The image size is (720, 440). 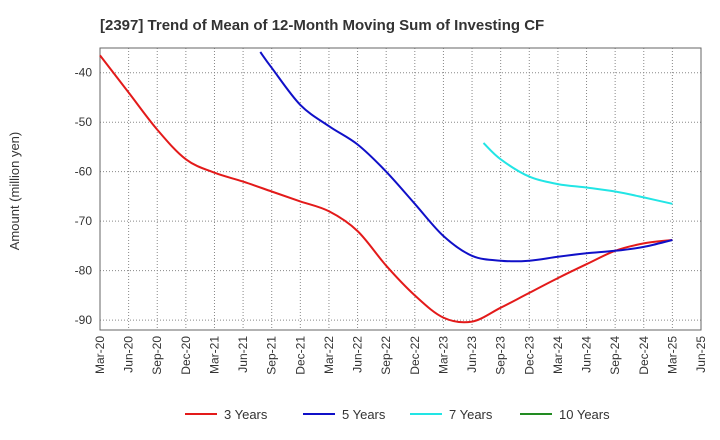 What do you see at coordinates (157, 355) in the screenshot?
I see `x-tick-label: Sep-20` at bounding box center [157, 355].